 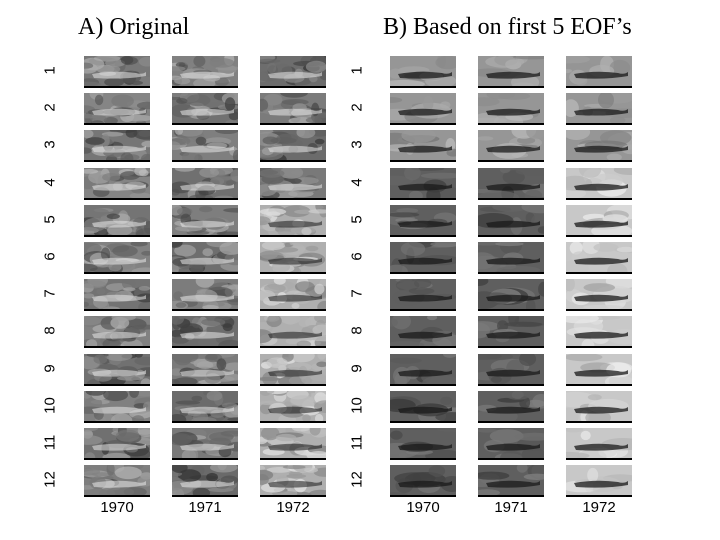 What do you see at coordinates (423, 507) in the screenshot?
I see `column-year-label: 1970` at bounding box center [423, 507].